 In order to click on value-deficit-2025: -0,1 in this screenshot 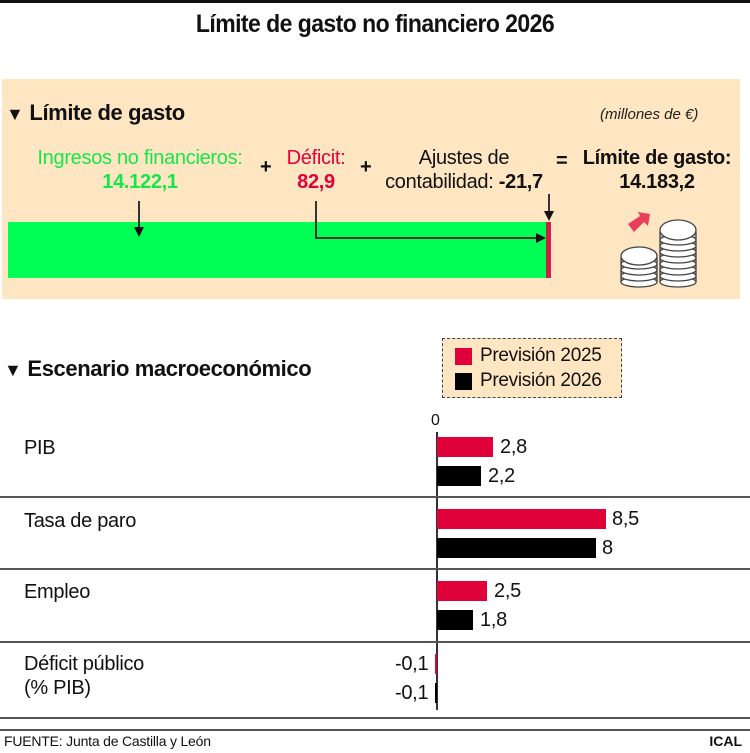, I will do `click(412, 664)`.